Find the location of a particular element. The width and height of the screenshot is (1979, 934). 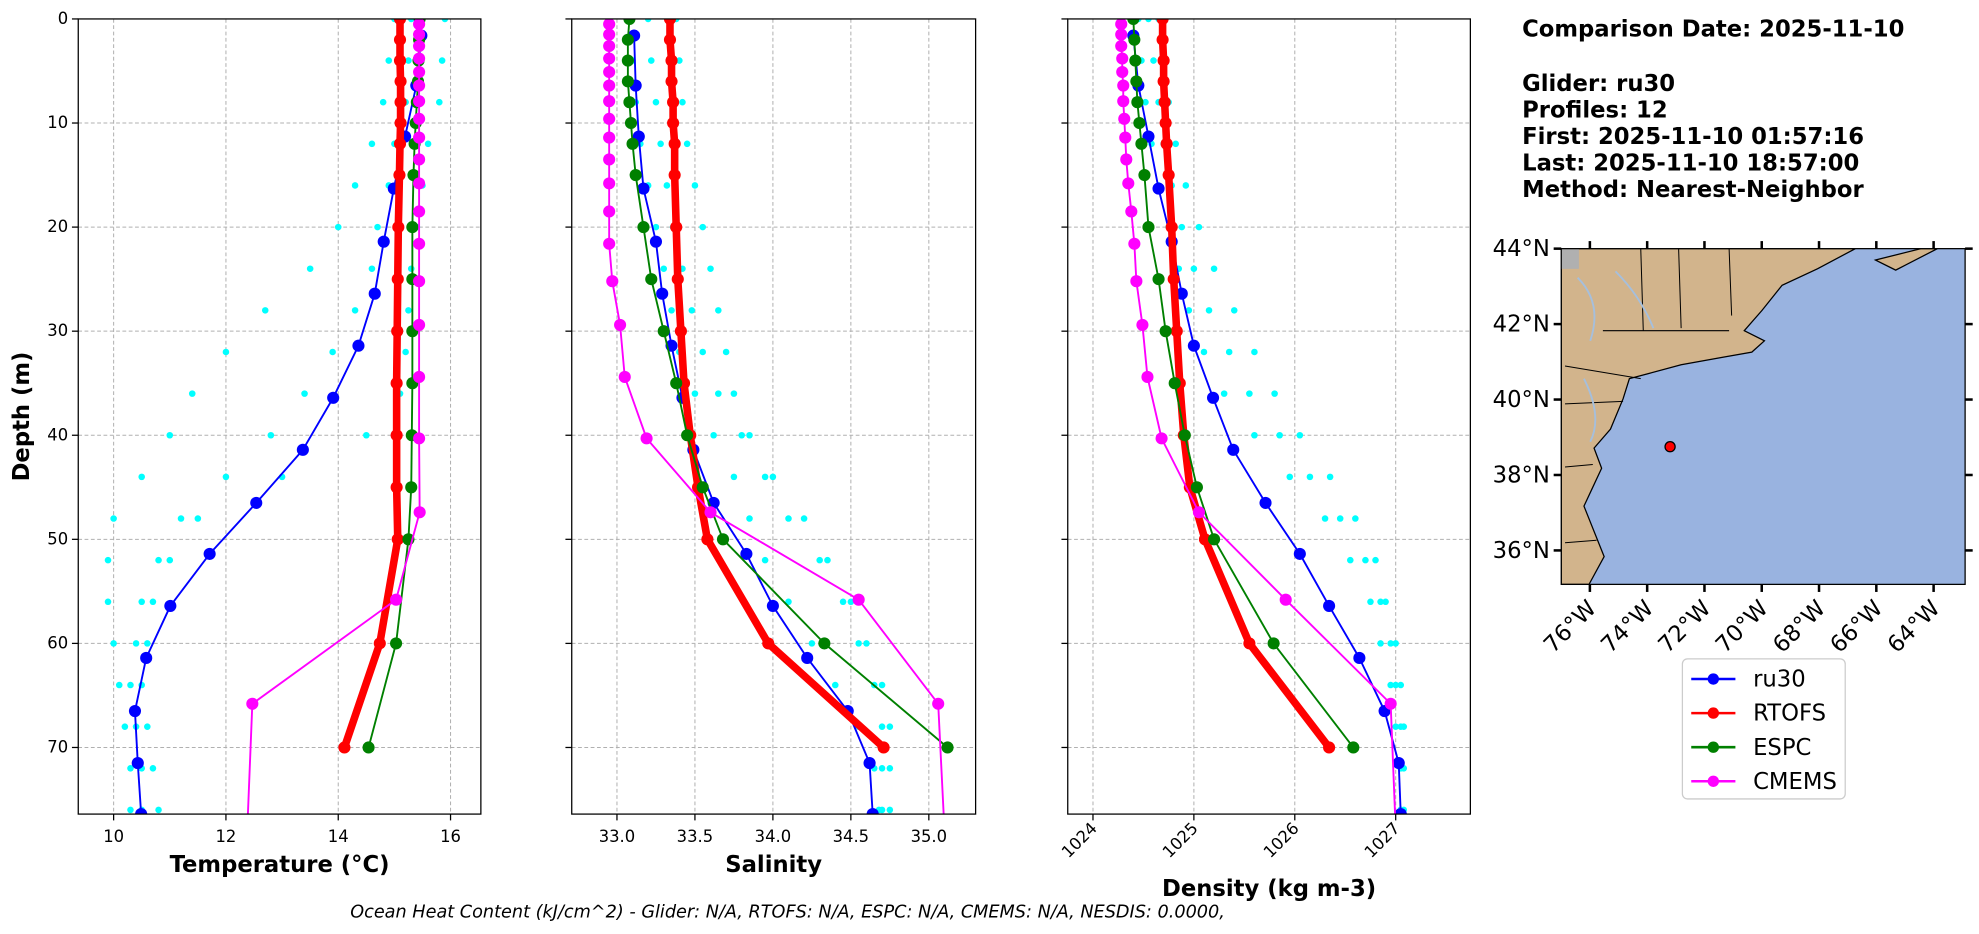

info-line: Last: 2025-11-10 18:57:00 is located at coordinates (1690, 163).